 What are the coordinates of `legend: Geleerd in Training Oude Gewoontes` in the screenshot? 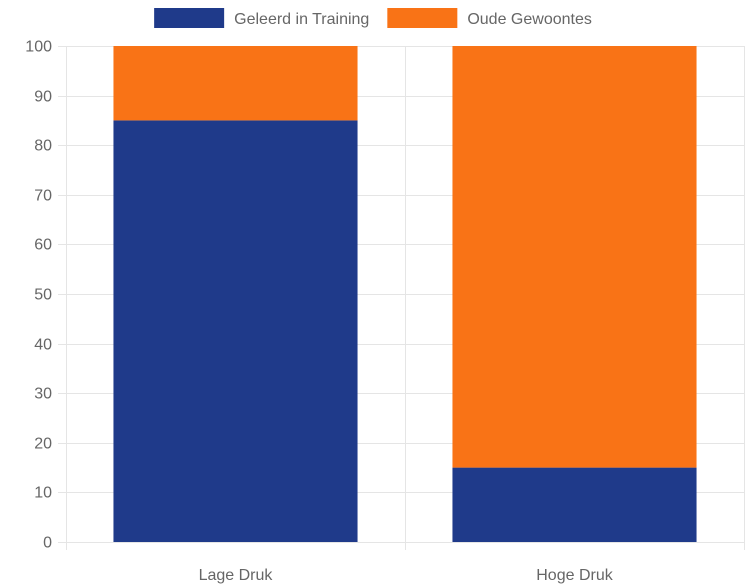 It's located at (373, 18).